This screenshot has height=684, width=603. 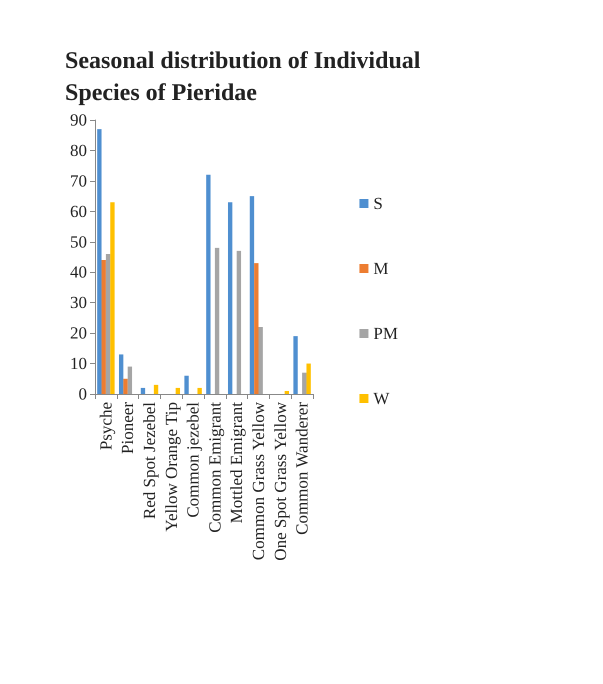 I want to click on x-tick-label: Common Grass Yellow, so click(x=258, y=480).